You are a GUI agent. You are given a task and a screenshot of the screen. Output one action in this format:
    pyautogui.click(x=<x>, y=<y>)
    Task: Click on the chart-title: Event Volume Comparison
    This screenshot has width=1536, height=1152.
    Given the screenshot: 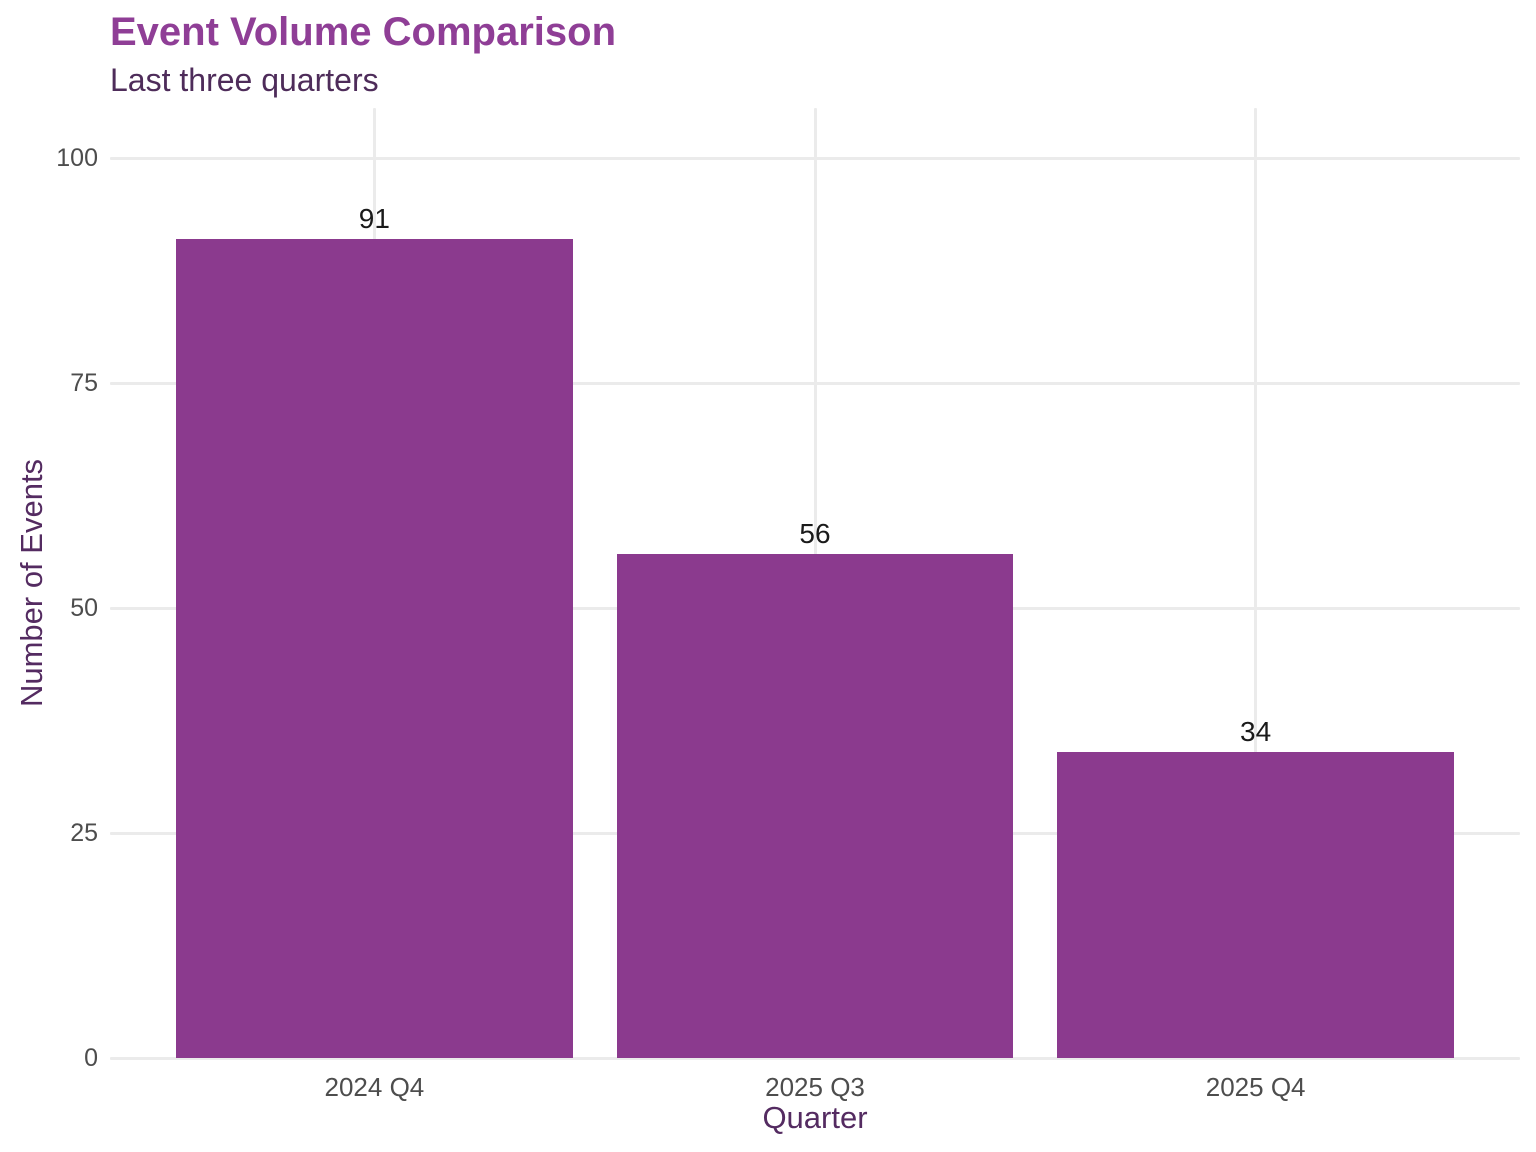 What is the action you would take?
    pyautogui.click(x=363, y=32)
    